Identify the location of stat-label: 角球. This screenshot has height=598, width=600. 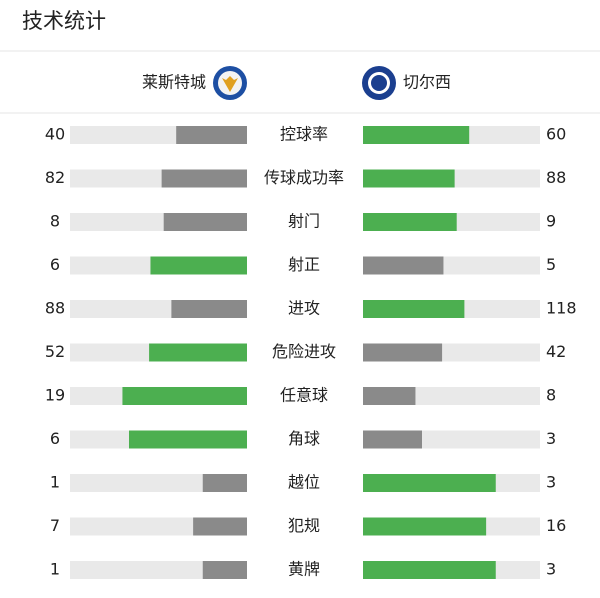
(304, 438).